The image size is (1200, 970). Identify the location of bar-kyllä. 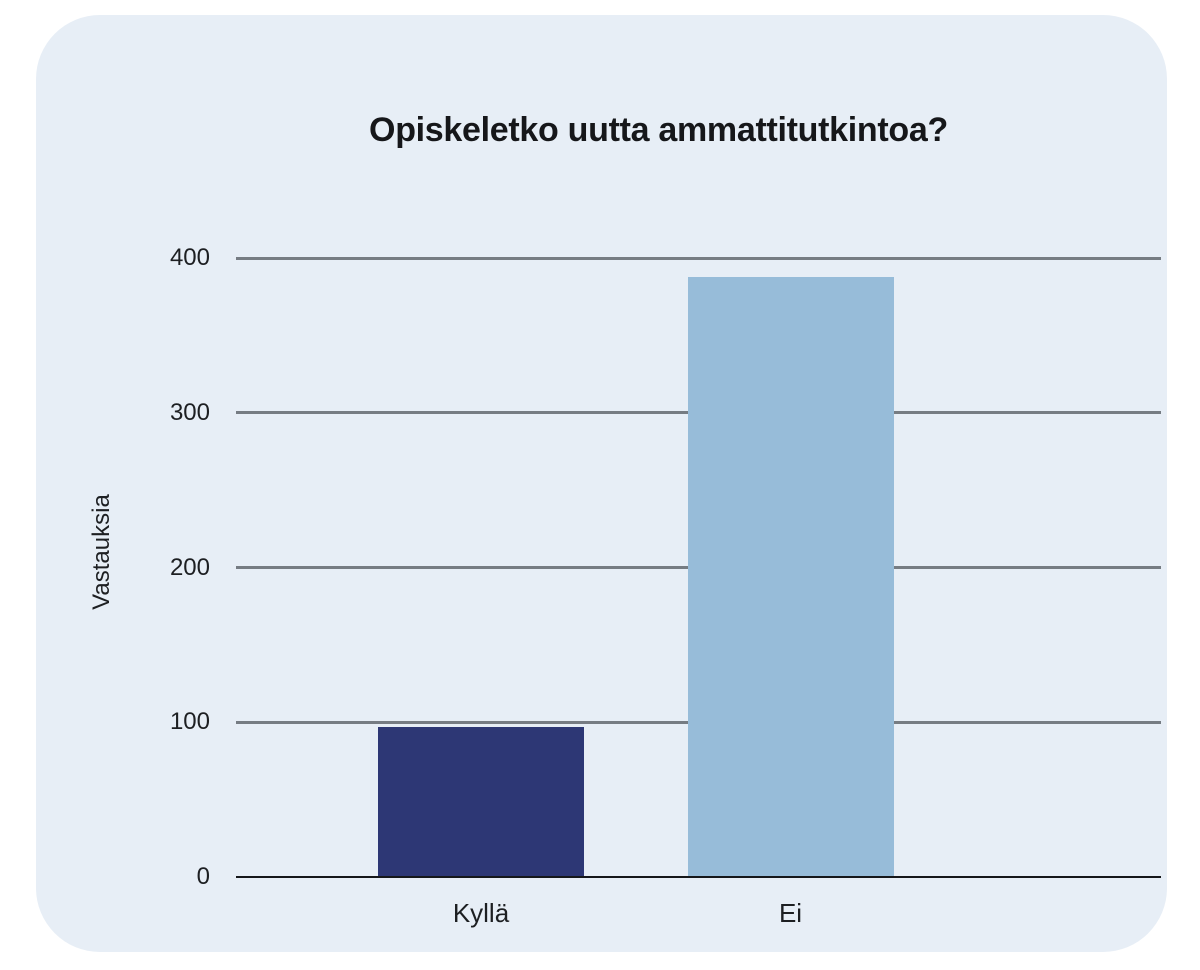
(481, 801).